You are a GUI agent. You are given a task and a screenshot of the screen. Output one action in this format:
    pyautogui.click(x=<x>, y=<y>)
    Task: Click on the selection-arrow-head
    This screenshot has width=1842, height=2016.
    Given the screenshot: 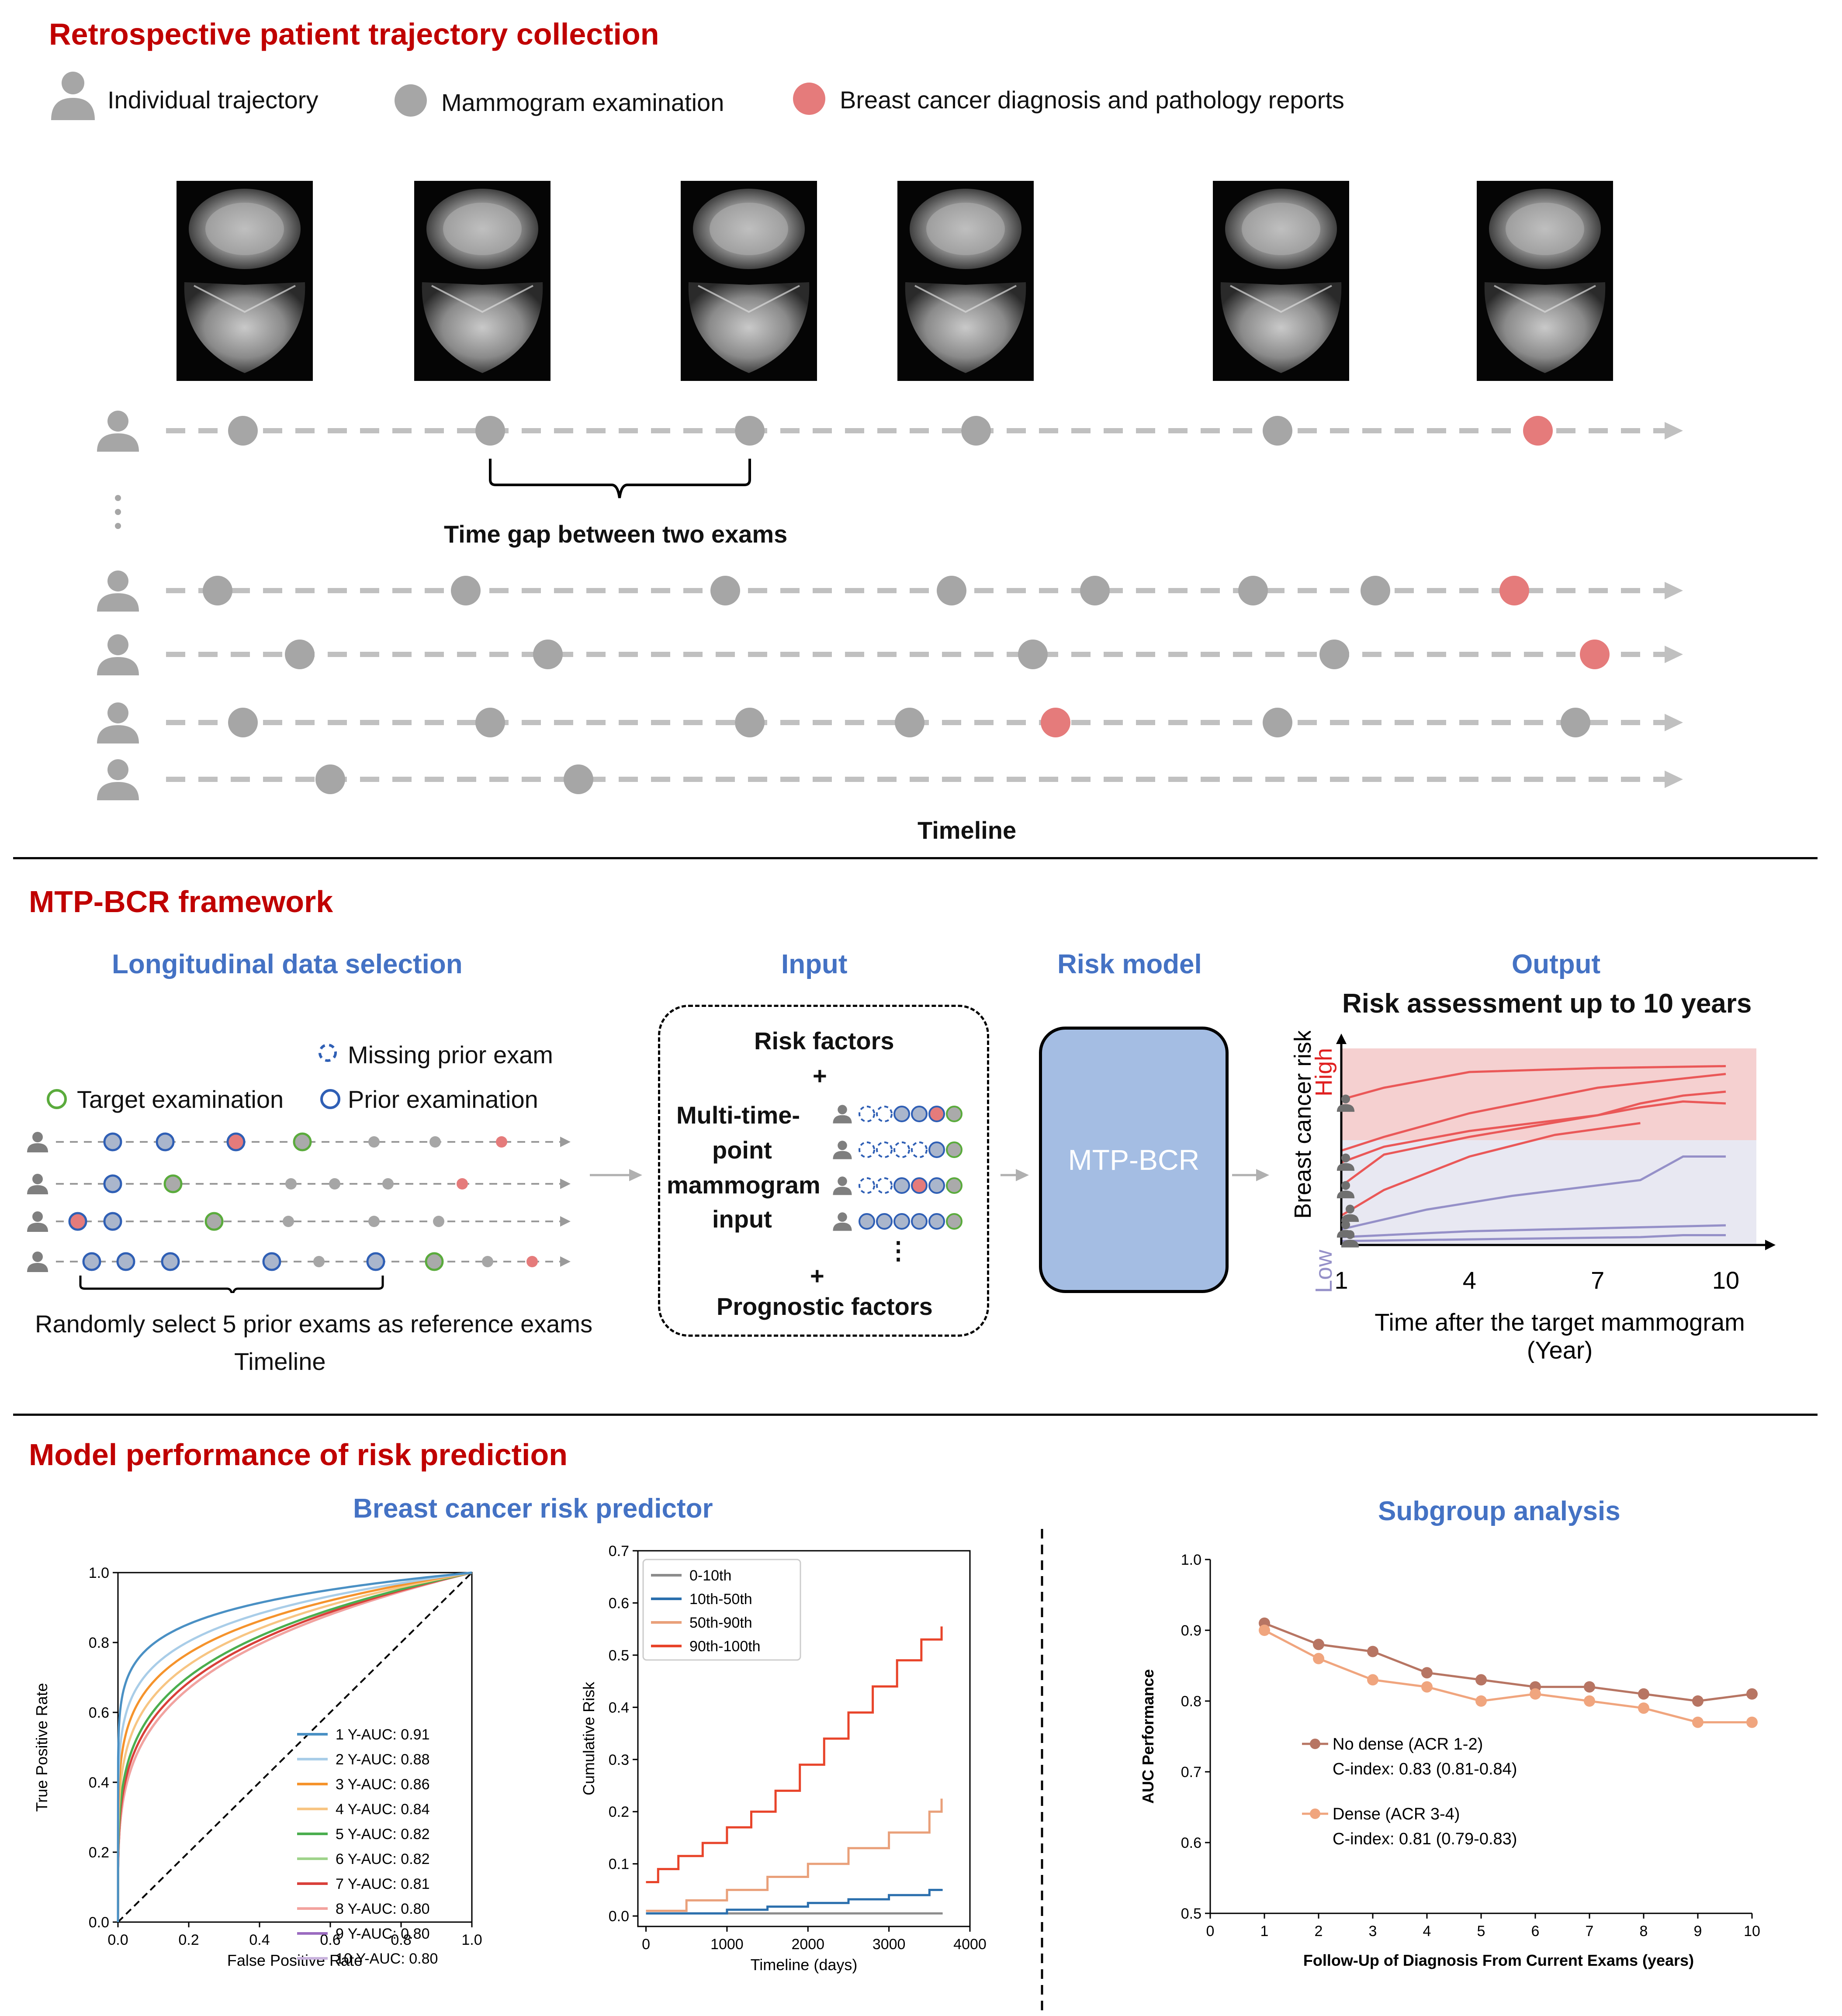 What is the action you would take?
    pyautogui.click(x=565, y=1184)
    